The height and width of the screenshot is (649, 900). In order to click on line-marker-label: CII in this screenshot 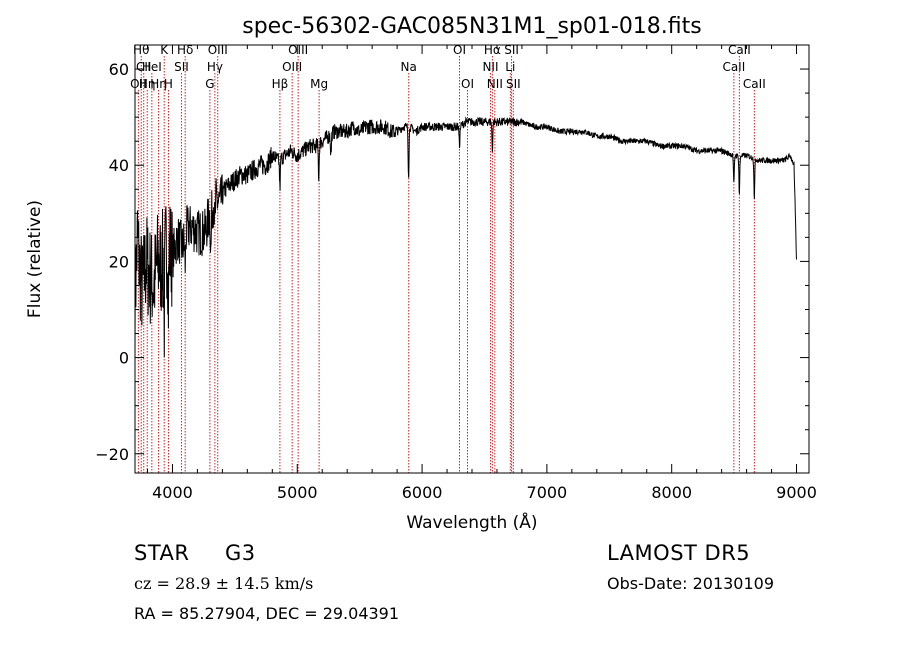, I will do `click(143, 67)`.